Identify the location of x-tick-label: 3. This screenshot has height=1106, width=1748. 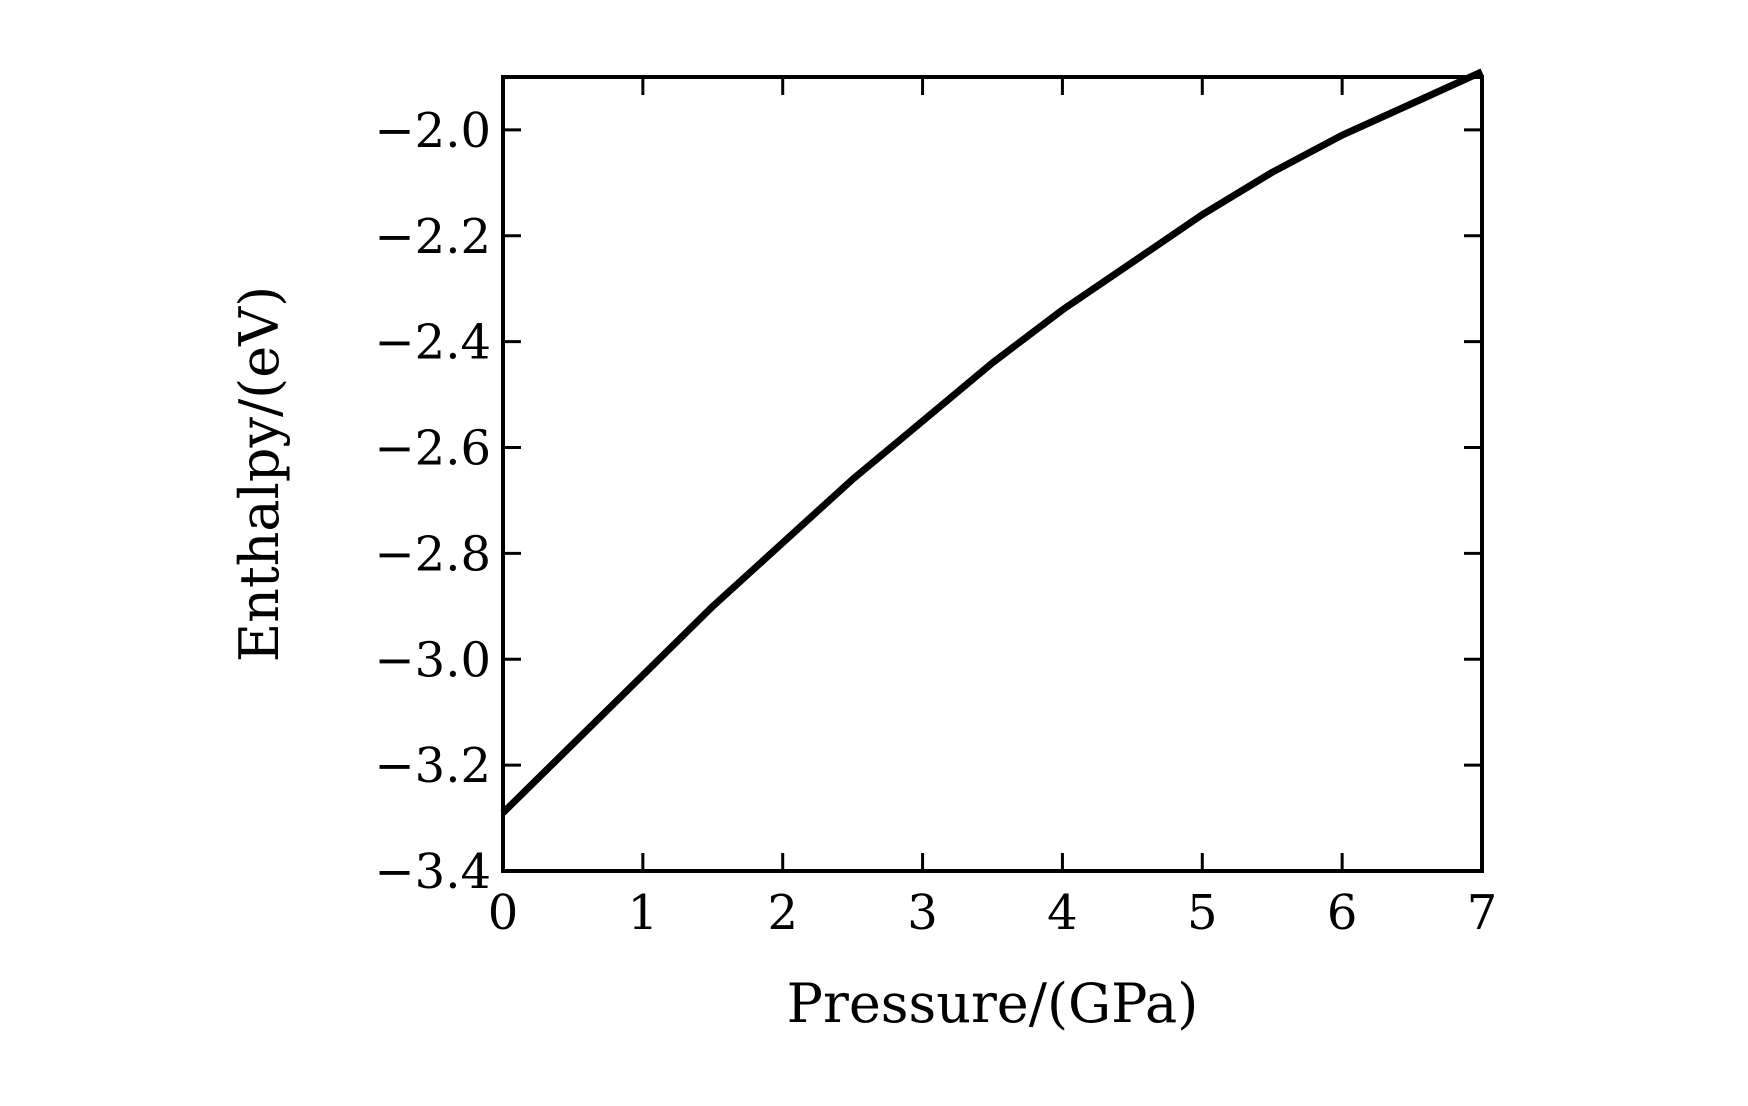
(922, 913).